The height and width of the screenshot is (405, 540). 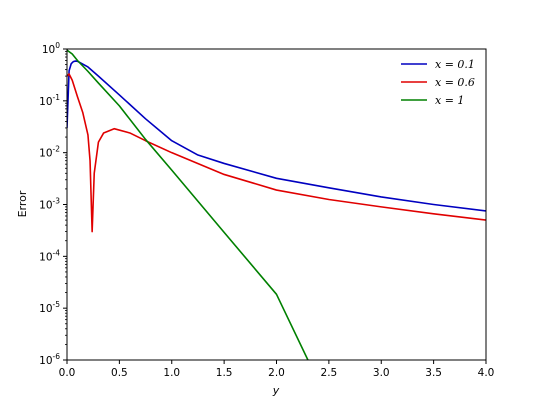 I want to click on y-tick-label: 10⁻⁴, so click(x=49, y=255).